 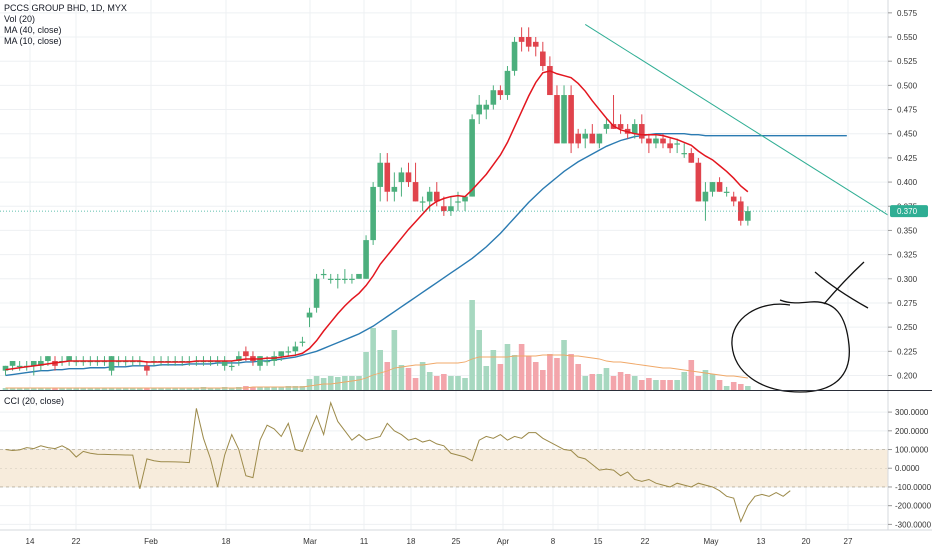 What do you see at coordinates (20, 19) in the screenshot?
I see `volume-legend: Vol (20)` at bounding box center [20, 19].